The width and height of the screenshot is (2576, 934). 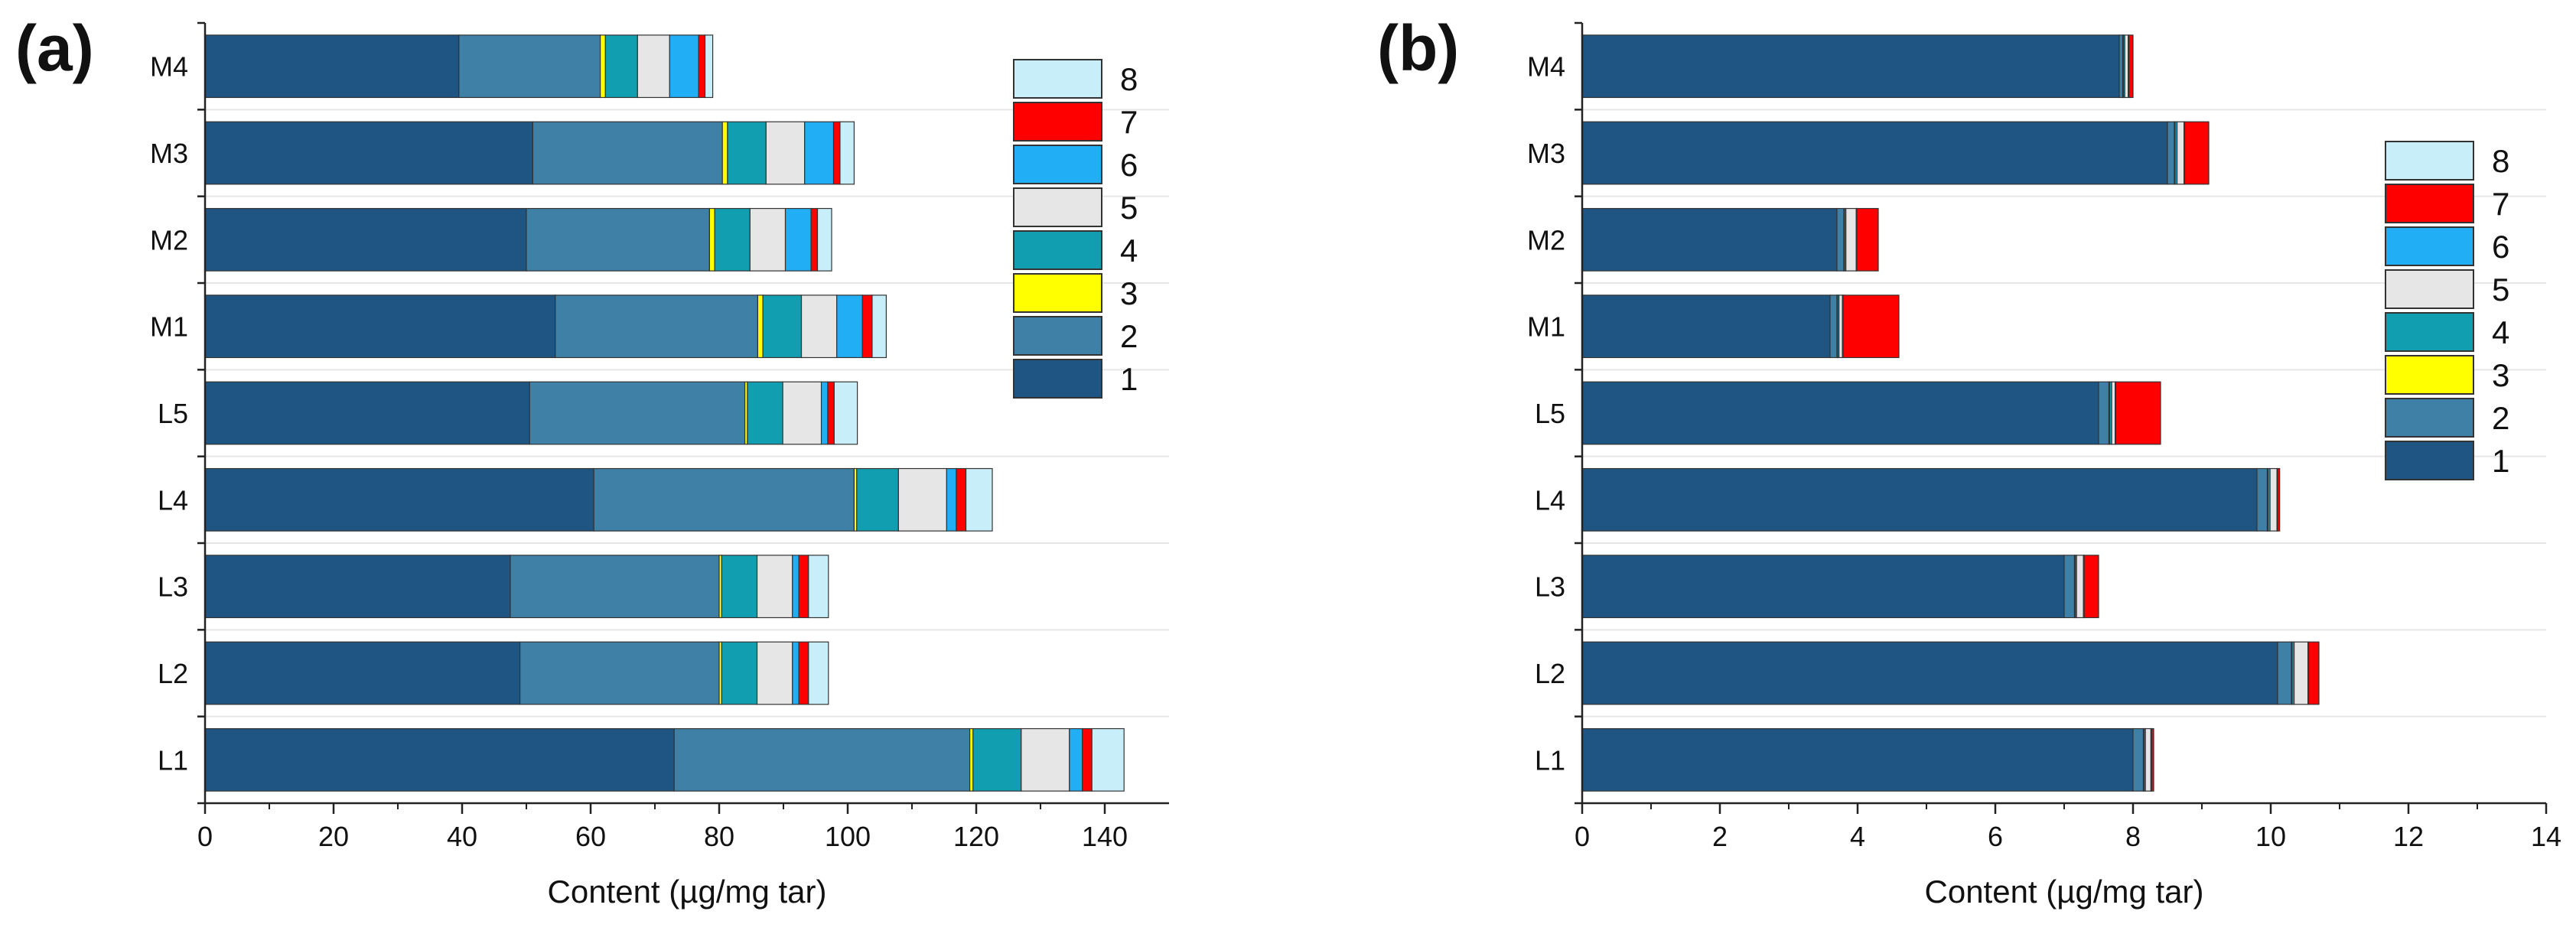 I want to click on x-tick-label: 4, so click(x=1858, y=836).